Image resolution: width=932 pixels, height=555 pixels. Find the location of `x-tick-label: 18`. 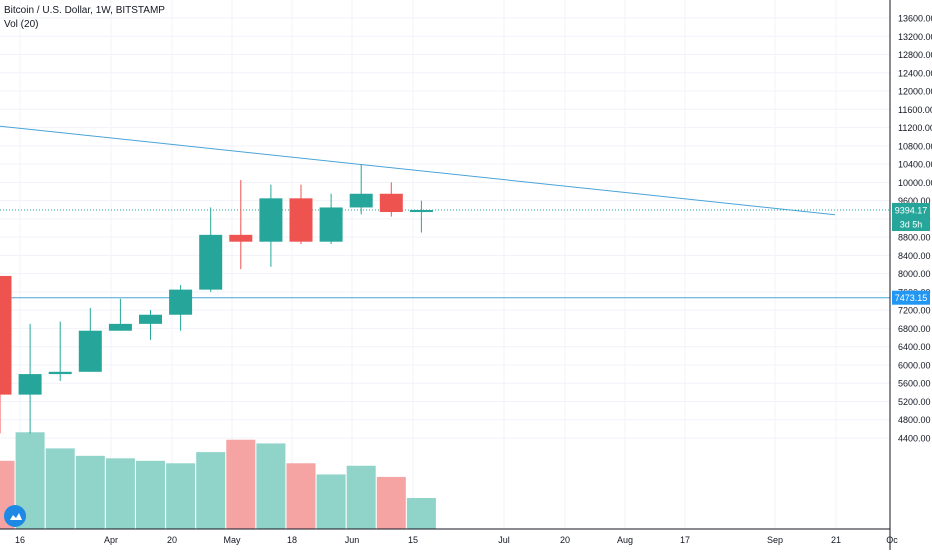

x-tick-label: 18 is located at coordinates (292, 540).